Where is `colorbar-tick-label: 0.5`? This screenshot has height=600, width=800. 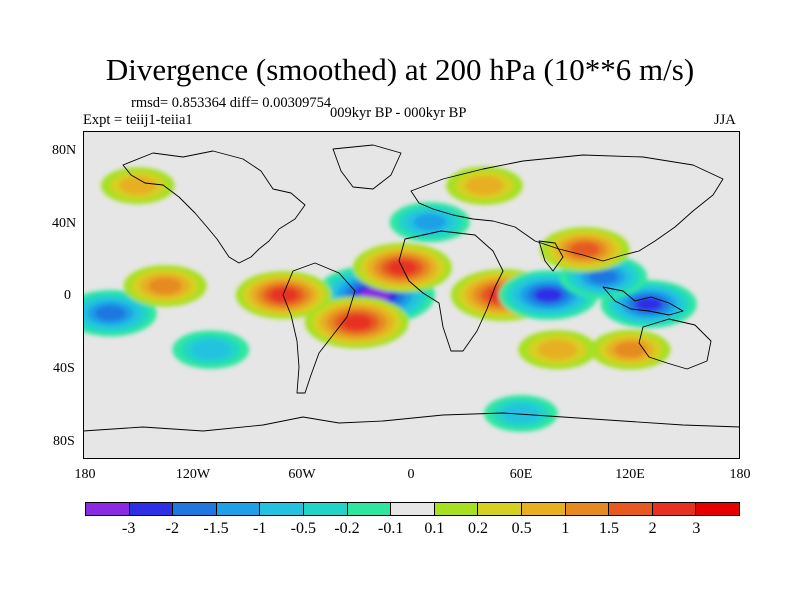
colorbar-tick-label: 0.5 is located at coordinates (521, 528).